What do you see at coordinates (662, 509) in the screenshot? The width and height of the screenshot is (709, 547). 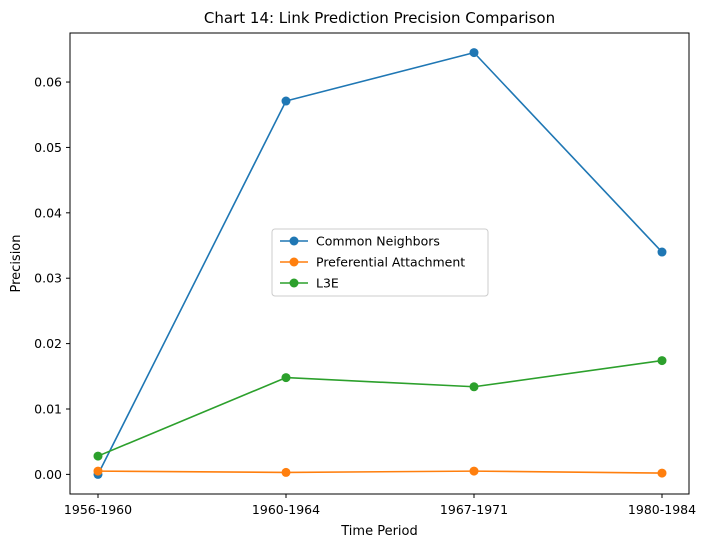 I see `x-tick-label: 1980-1984` at bounding box center [662, 509].